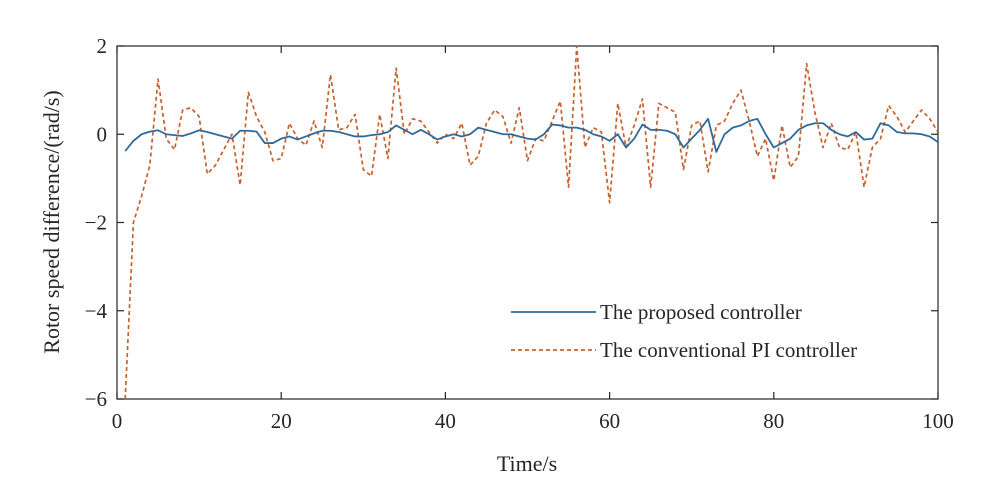 The image size is (988, 486). I want to click on y-axis-title: Rotor speed difference/(rad/s), so click(51, 221).